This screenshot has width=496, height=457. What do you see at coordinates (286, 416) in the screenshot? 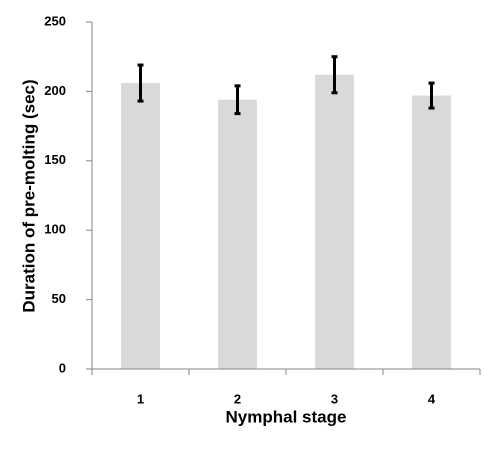
I see `x-axis-title: Nymphal stage` at bounding box center [286, 416].